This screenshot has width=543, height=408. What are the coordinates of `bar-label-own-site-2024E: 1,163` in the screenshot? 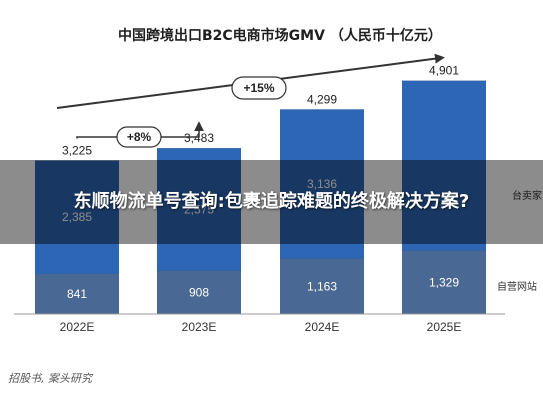 It's located at (322, 286).